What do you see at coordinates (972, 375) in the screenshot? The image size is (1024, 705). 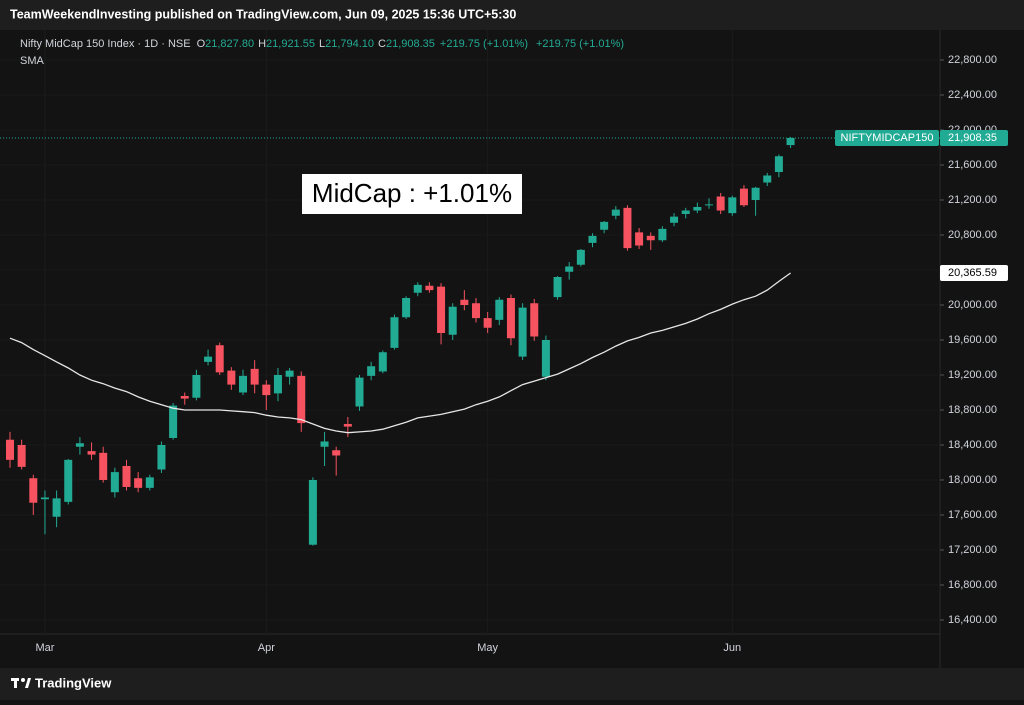 I see `y-tick-label: 19,200.00` at bounding box center [972, 375].